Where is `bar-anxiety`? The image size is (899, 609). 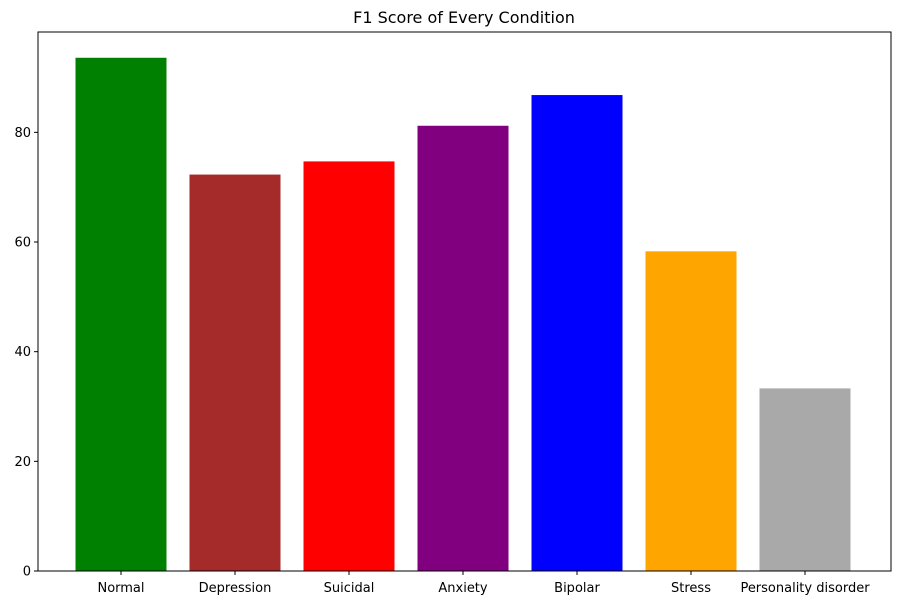 bar-anxiety is located at coordinates (463, 348).